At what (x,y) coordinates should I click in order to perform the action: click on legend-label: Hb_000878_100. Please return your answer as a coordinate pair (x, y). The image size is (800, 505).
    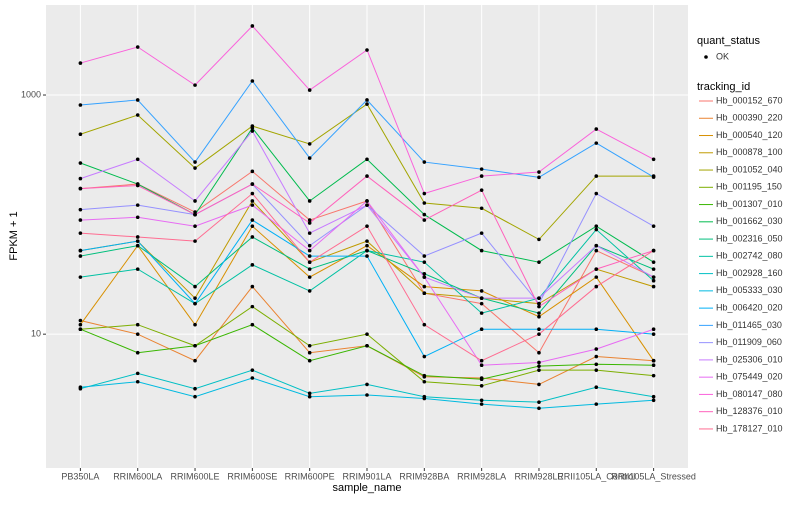
    Looking at the image, I should click on (749, 152).